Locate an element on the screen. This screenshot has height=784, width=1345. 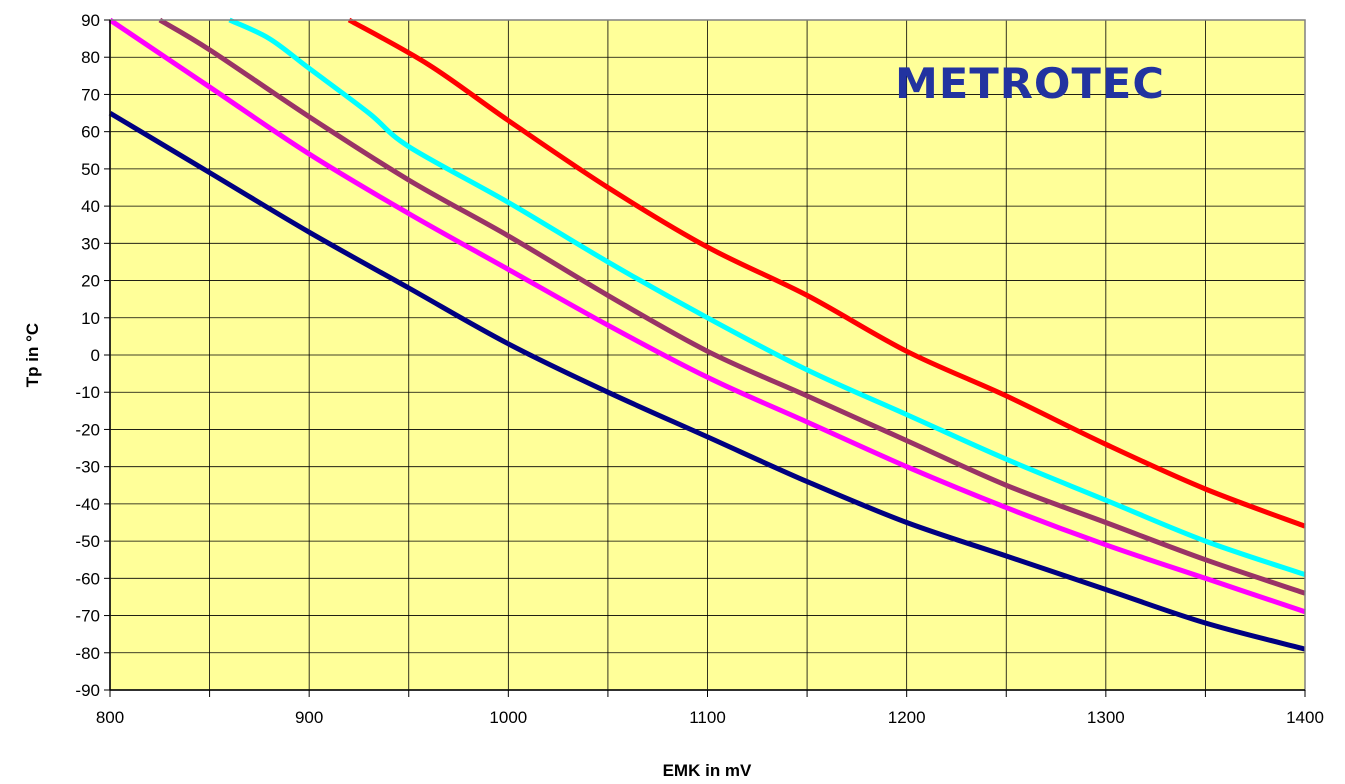
y-tick-label: -70 is located at coordinates (87, 616).